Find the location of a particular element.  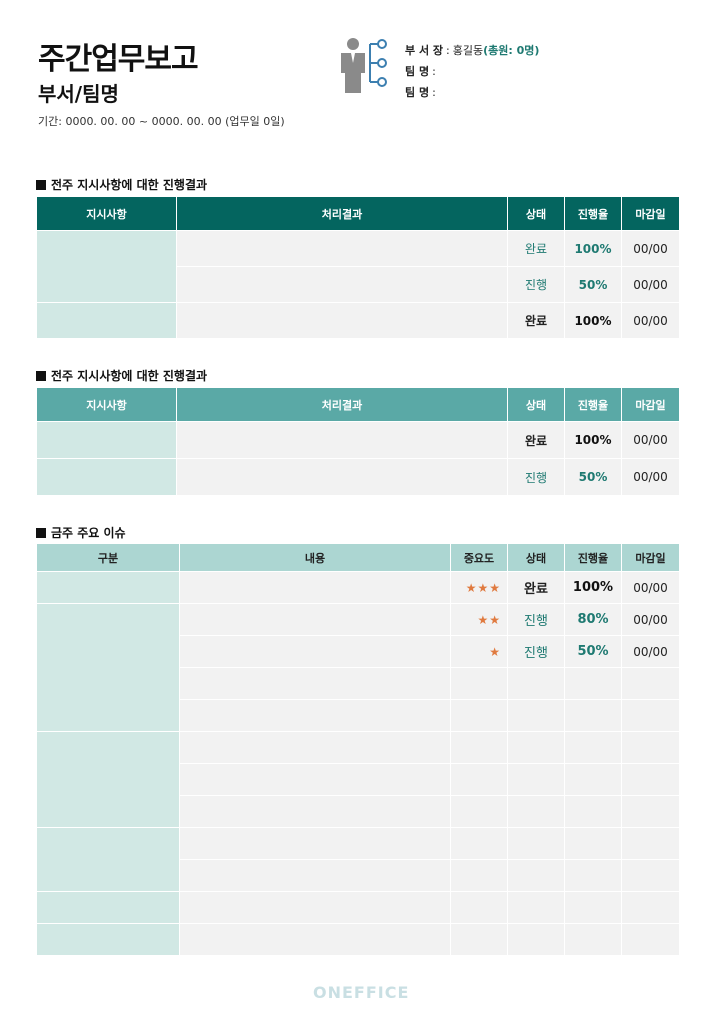

column-header: 구분 is located at coordinates (108, 557).